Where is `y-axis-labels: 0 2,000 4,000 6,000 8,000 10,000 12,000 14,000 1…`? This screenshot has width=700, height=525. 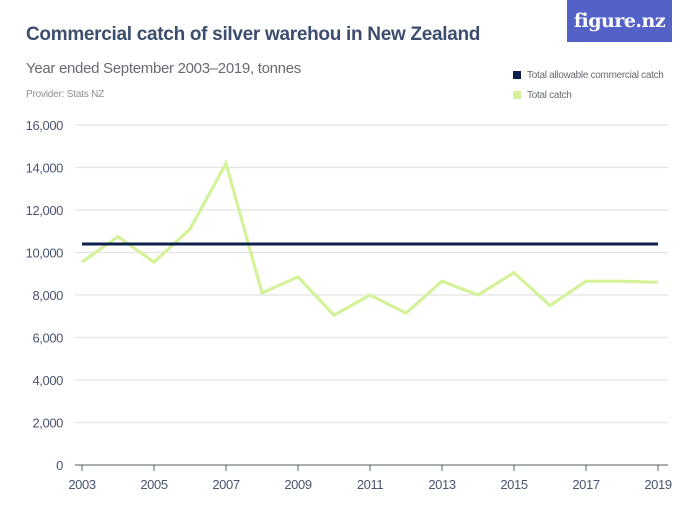 y-axis-labels: 0 2,000 4,000 6,000 8,000 10,000 12,000 14,000 1… is located at coordinates (45, 295).